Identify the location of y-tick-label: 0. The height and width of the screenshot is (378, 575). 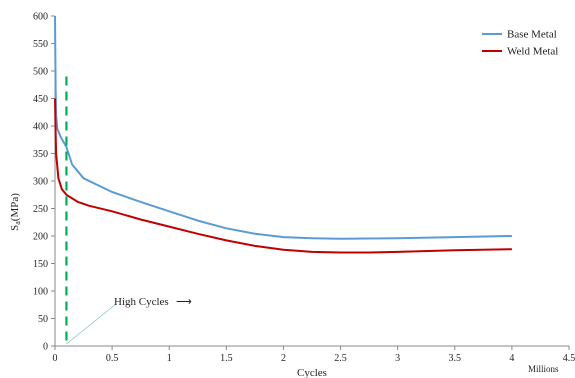
(45, 347).